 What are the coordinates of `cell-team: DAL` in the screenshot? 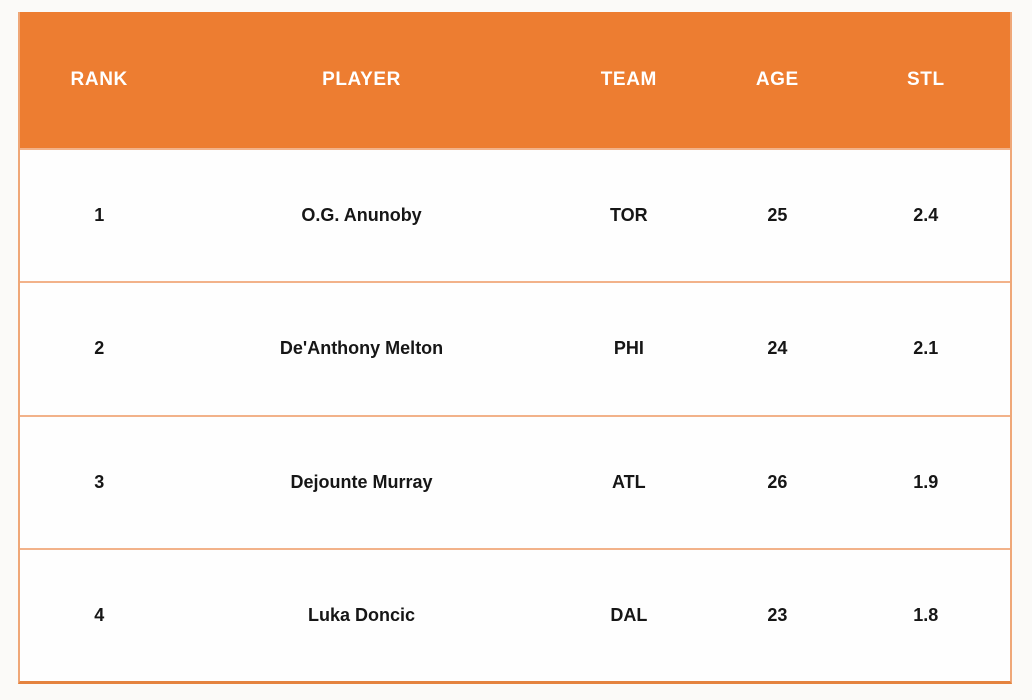 It's located at (629, 614).